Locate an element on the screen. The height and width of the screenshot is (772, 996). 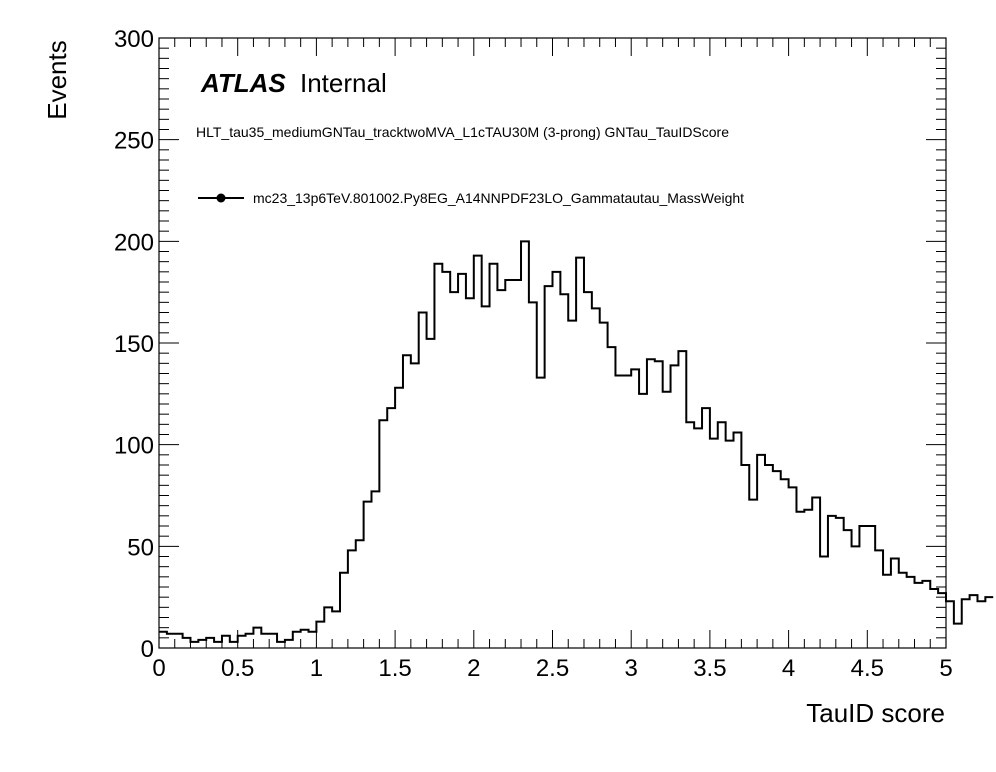
x-tick-label: 3.5 is located at coordinates (709, 668).